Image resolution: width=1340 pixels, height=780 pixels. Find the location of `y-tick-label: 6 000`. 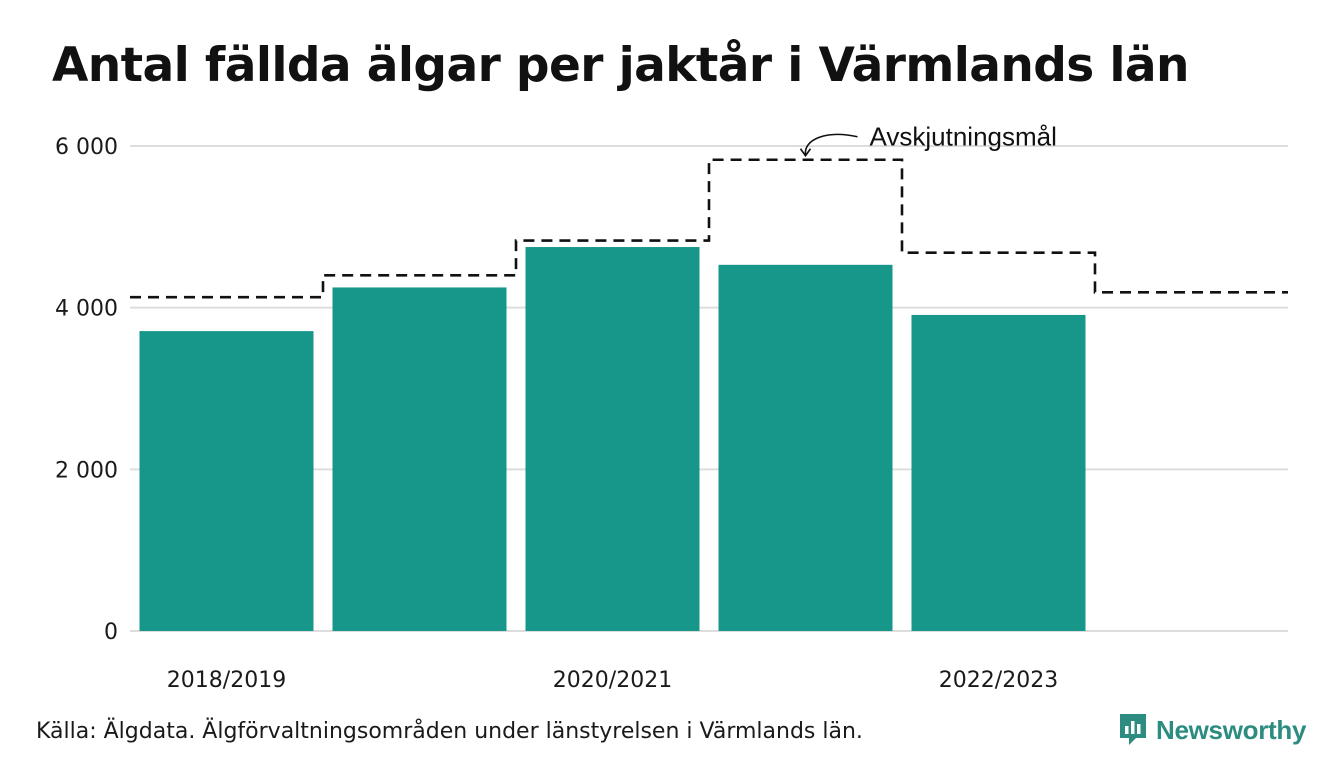

y-tick-label: 6 000 is located at coordinates (86, 147).